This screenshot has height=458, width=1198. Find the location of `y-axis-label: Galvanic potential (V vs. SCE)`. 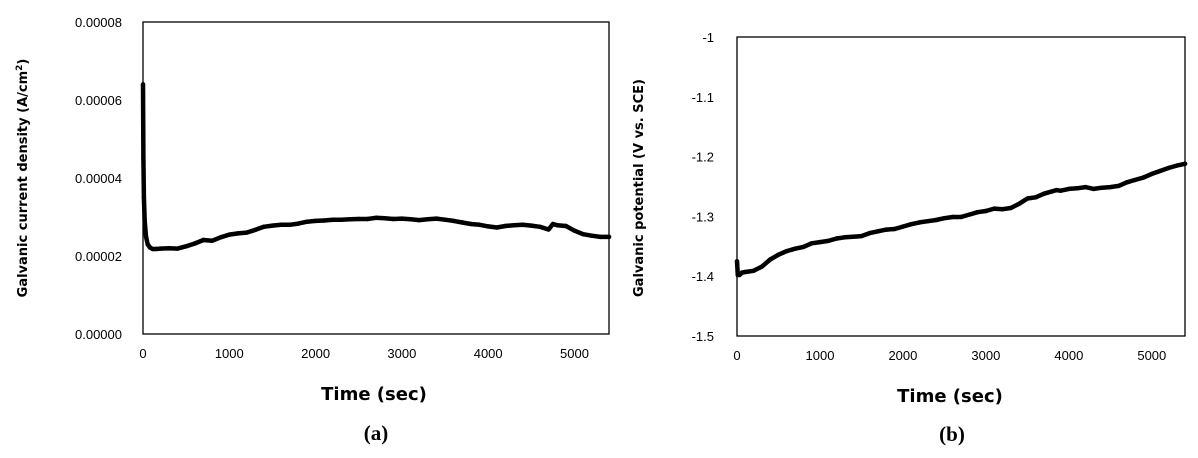

y-axis-label: Galvanic potential (V vs. SCE) is located at coordinates (639, 188).